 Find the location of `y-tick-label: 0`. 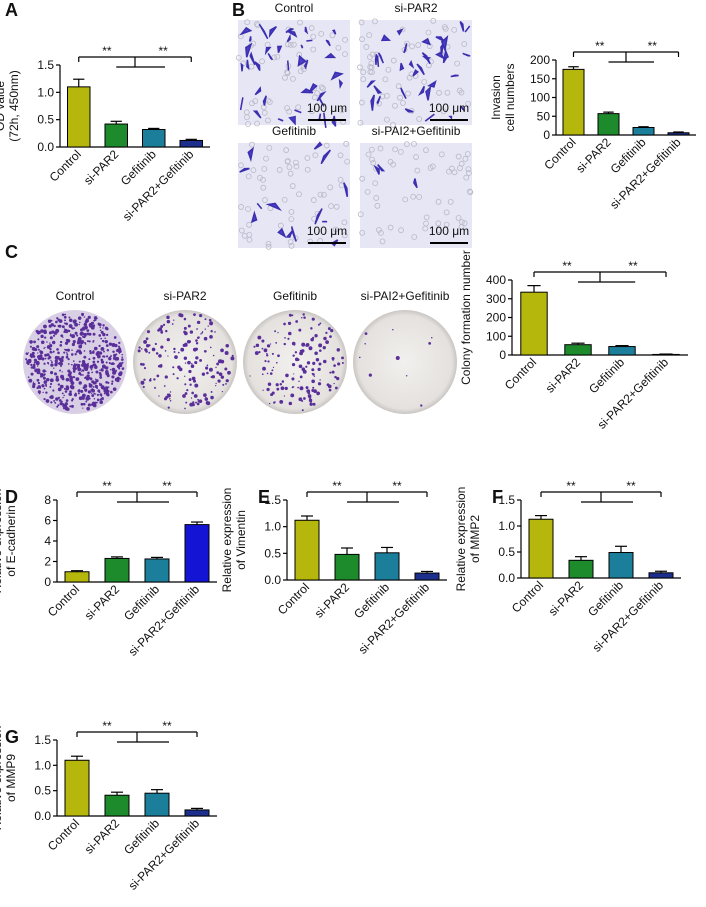

y-tick-label: 0 is located at coordinates (47, 582).